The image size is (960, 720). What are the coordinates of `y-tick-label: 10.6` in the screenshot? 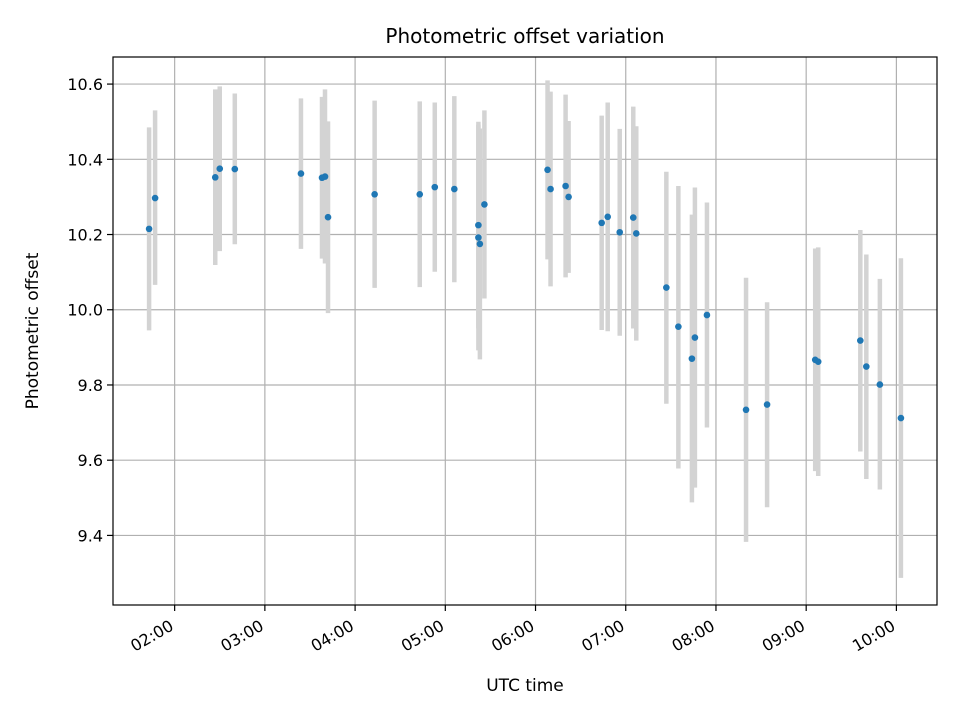 It's located at (85, 84).